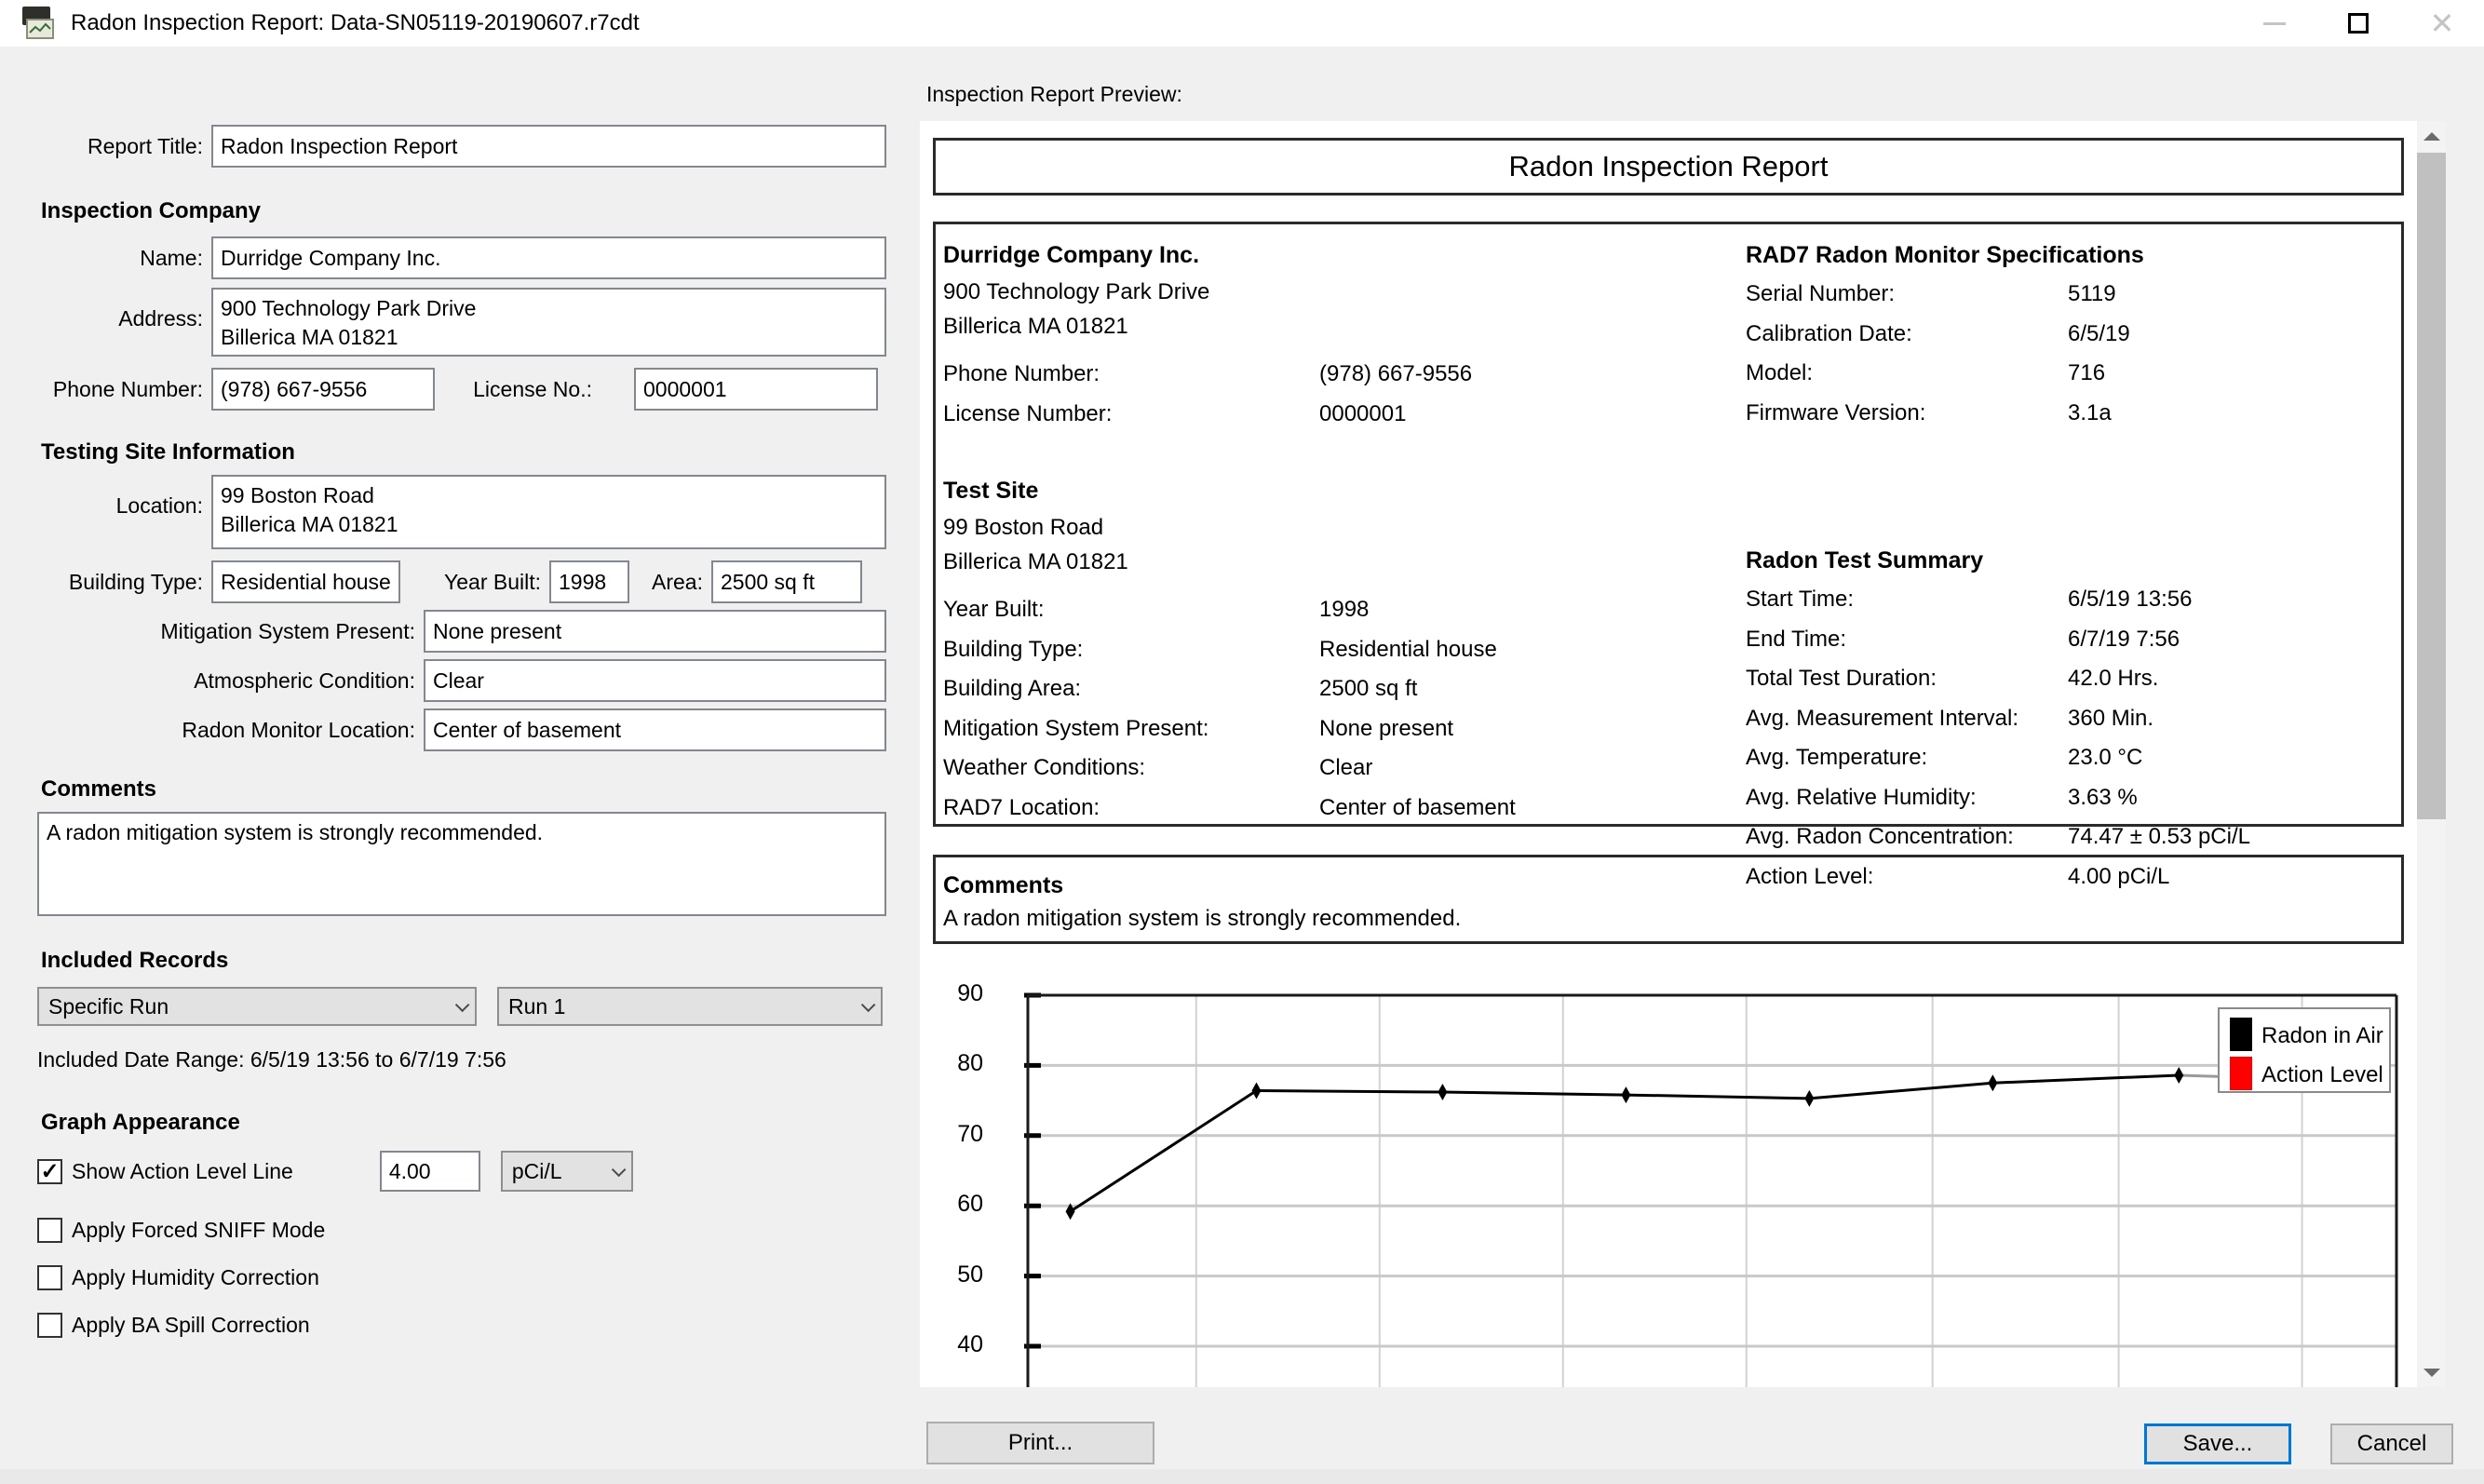  I want to click on report-row-value: None present, so click(1387, 728).